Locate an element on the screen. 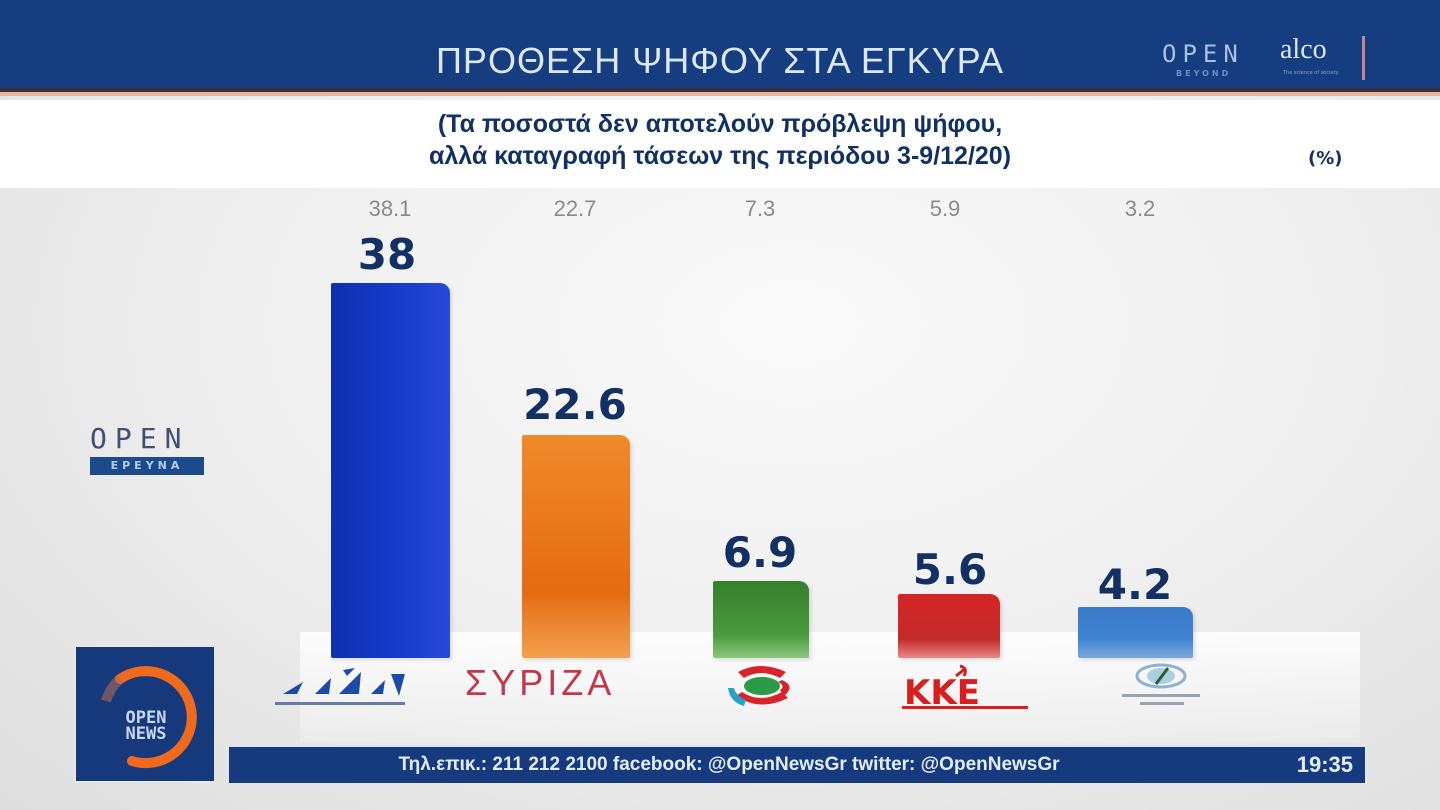 The image size is (1440, 810). subtitle-band is located at coordinates (720, 144).